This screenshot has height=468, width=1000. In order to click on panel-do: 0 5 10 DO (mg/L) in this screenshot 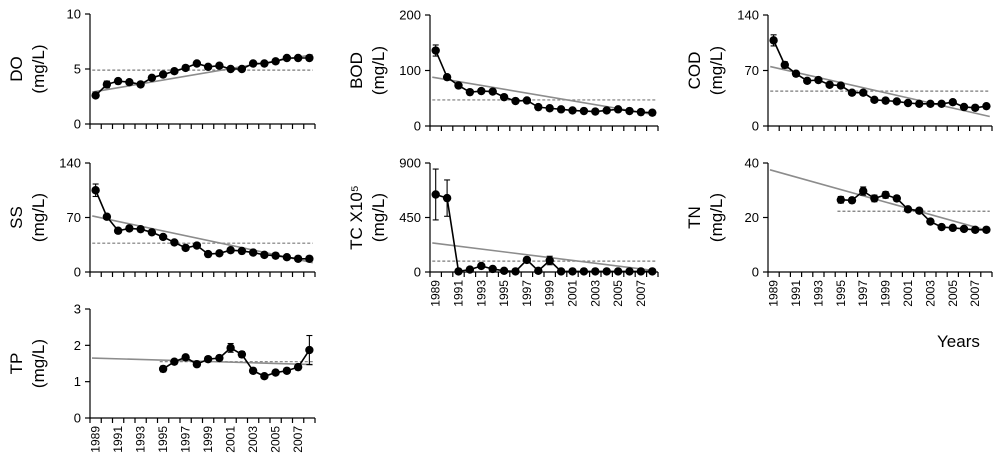, I will do `click(161, 69)`.